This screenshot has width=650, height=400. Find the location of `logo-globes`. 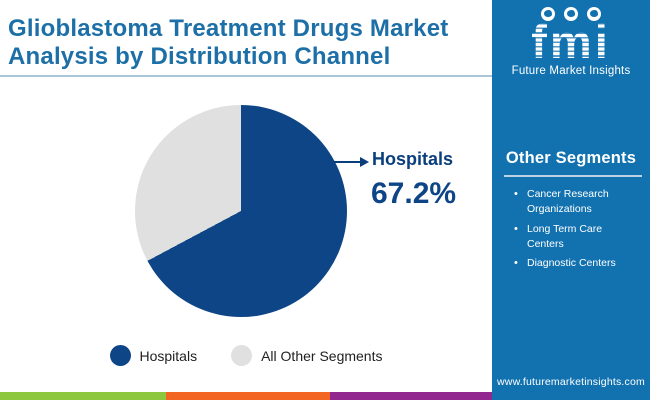

logo-globes is located at coordinates (571, 14).